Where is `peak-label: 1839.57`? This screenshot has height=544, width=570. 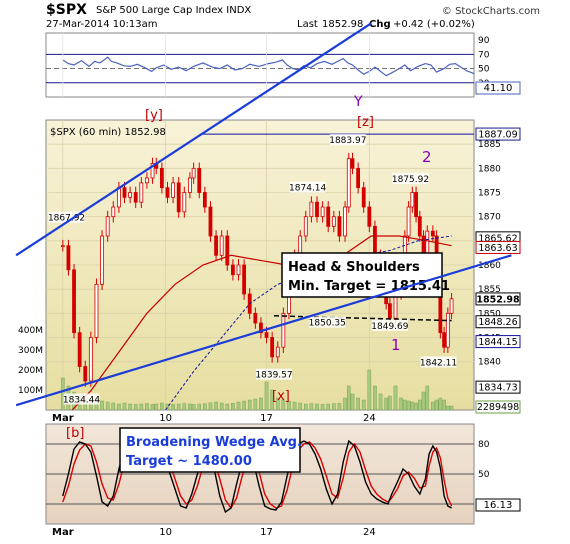
peak-label: 1839.57 is located at coordinates (273, 376).